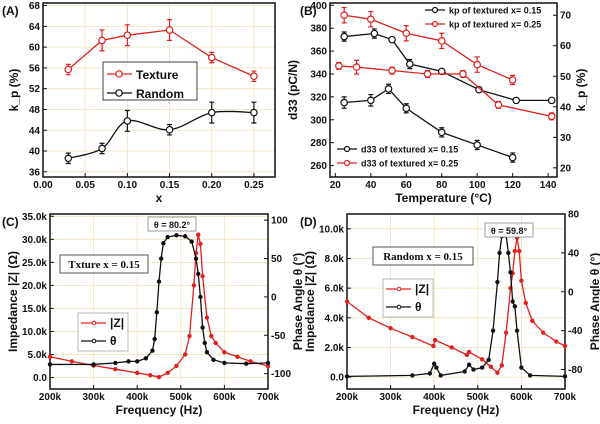 This screenshot has width=600, height=424. I want to click on legend-label: Texture, so click(157, 75).